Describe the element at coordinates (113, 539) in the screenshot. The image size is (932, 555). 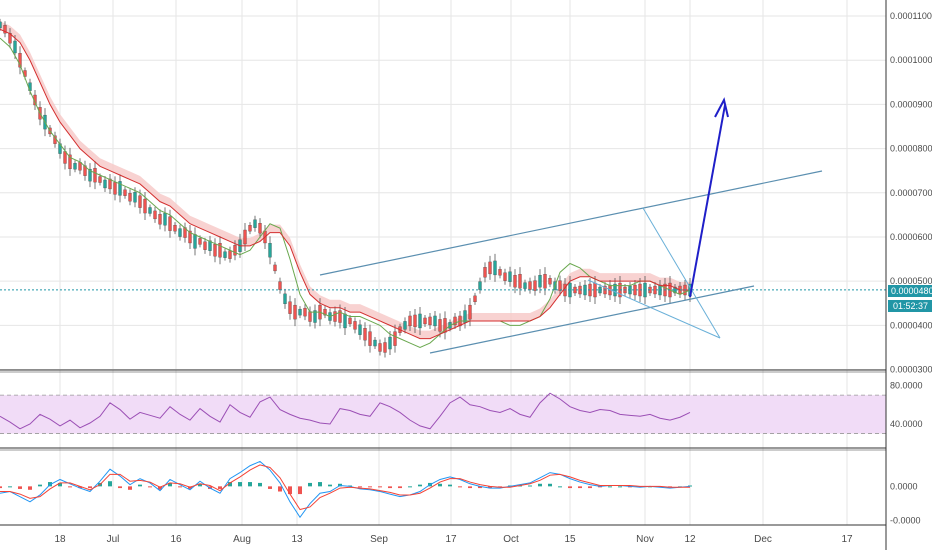
I see `x-tick-label: Jul` at that location.